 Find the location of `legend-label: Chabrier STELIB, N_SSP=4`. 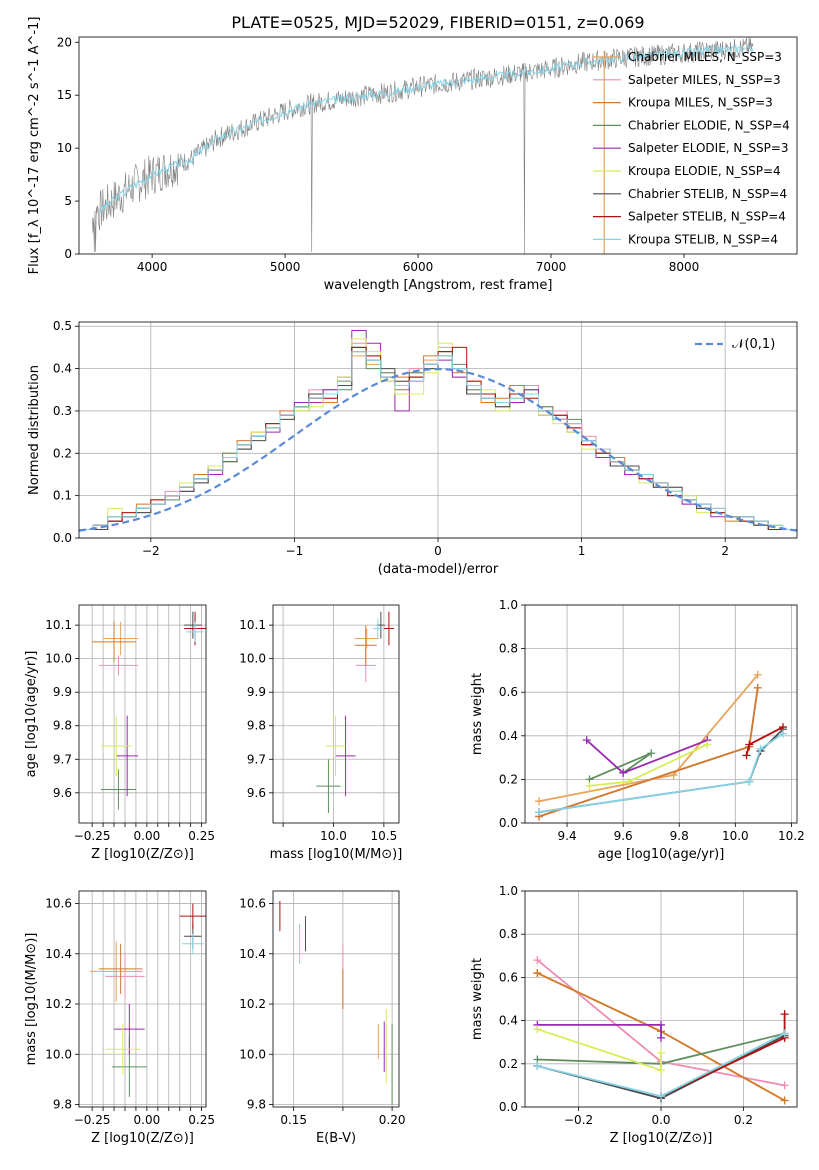

legend-label: Chabrier STELIB, N_SSP=4 is located at coordinates (707, 194).